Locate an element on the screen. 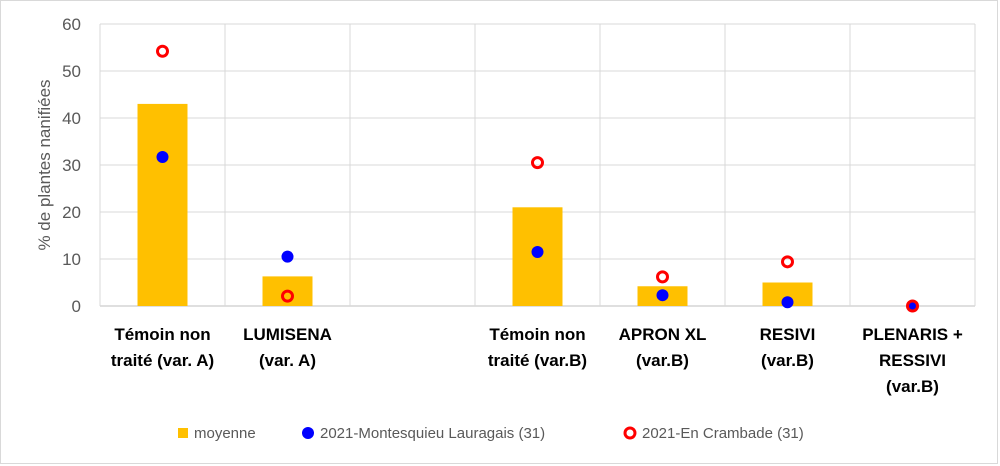  y-tick-label: 20 is located at coordinates (71, 212).